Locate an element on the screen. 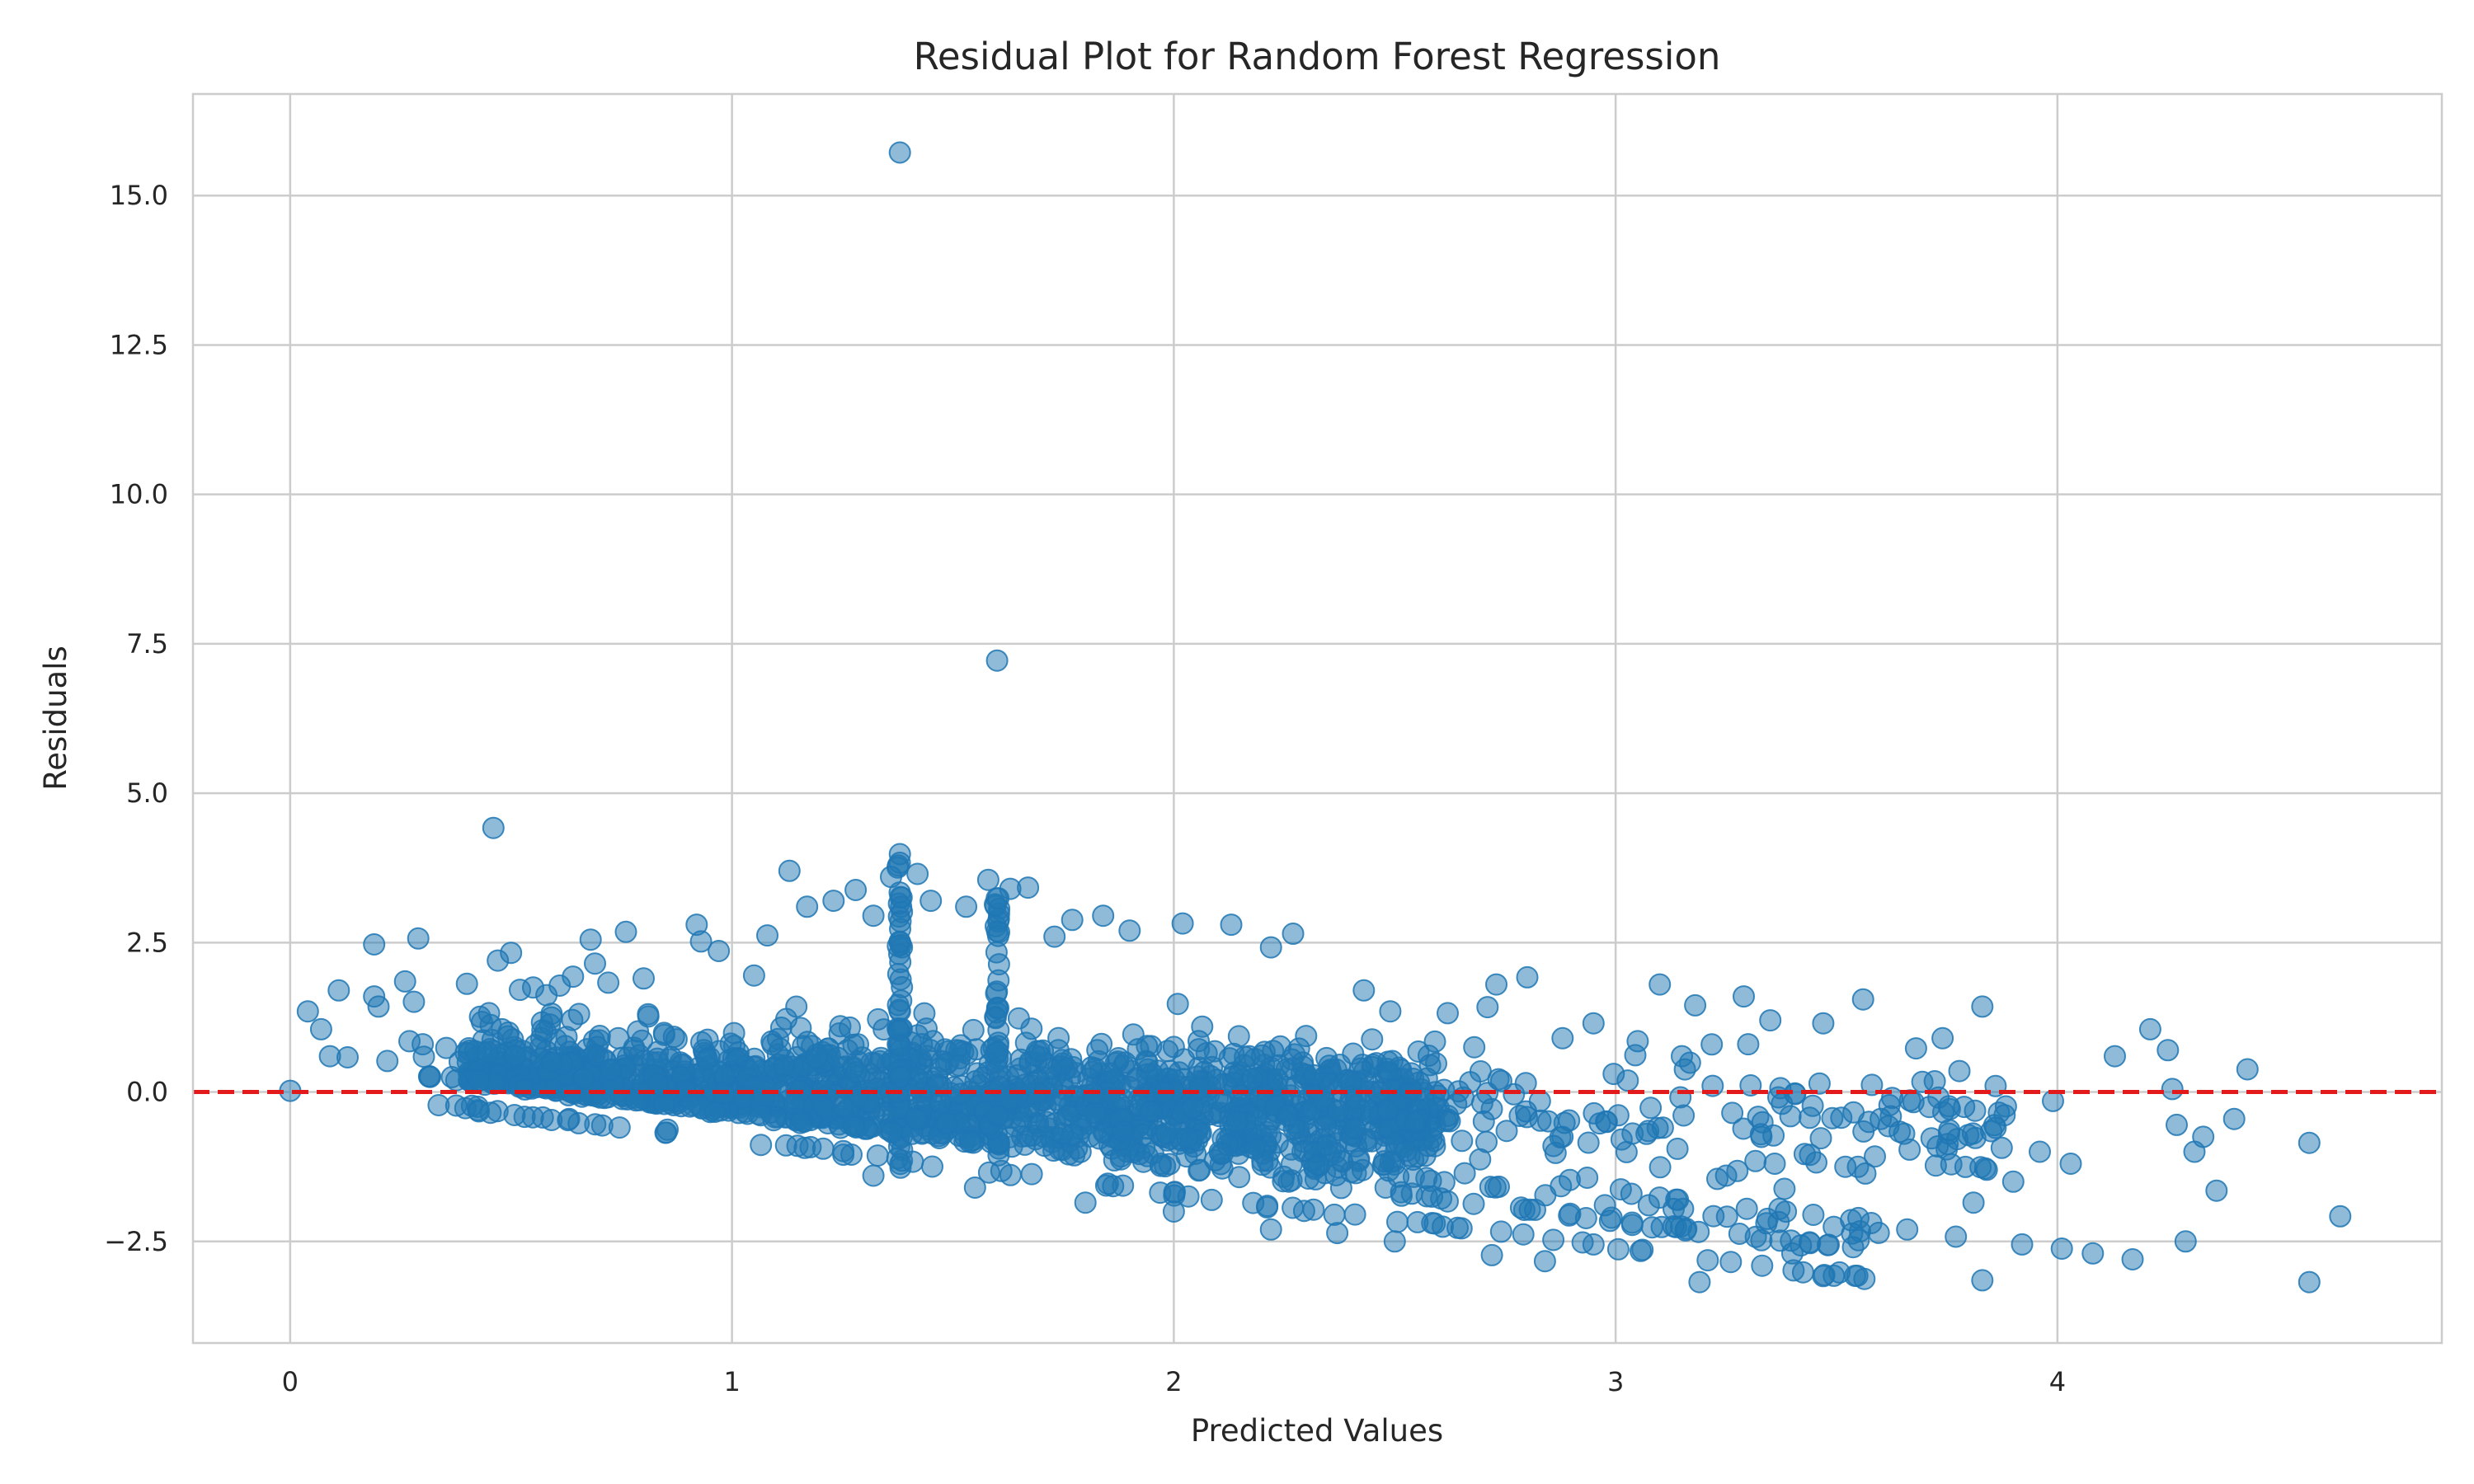  y-tick-label: 5.0 is located at coordinates (147, 793).